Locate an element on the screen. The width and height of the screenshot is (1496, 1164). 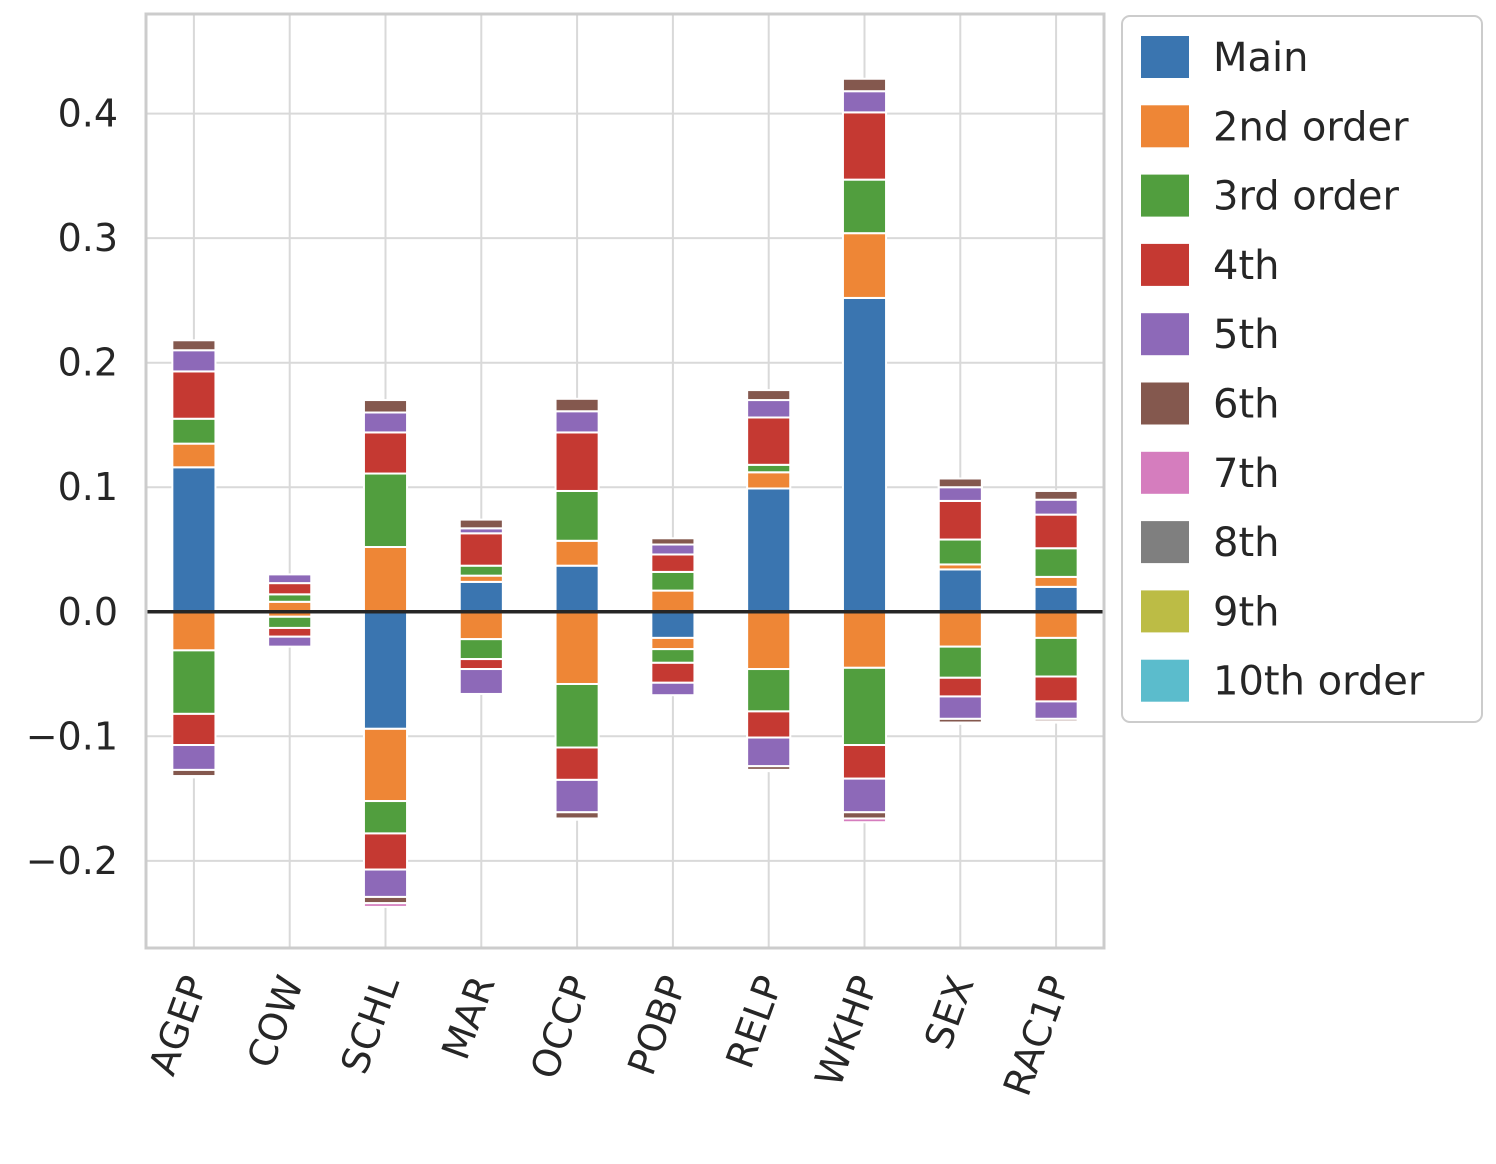
x-tick-label-relp: RELP is located at coordinates (754, 1022).